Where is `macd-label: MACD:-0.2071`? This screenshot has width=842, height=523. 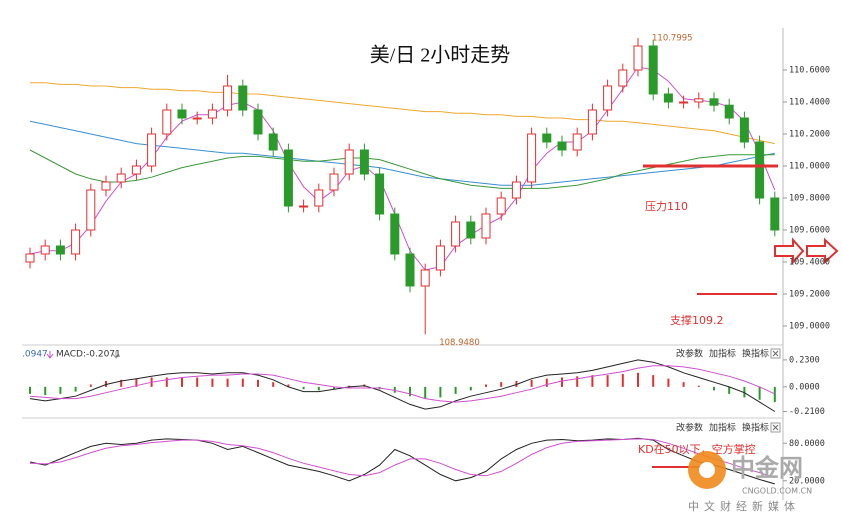 macd-label: MACD:-0.2071 is located at coordinates (88, 355).